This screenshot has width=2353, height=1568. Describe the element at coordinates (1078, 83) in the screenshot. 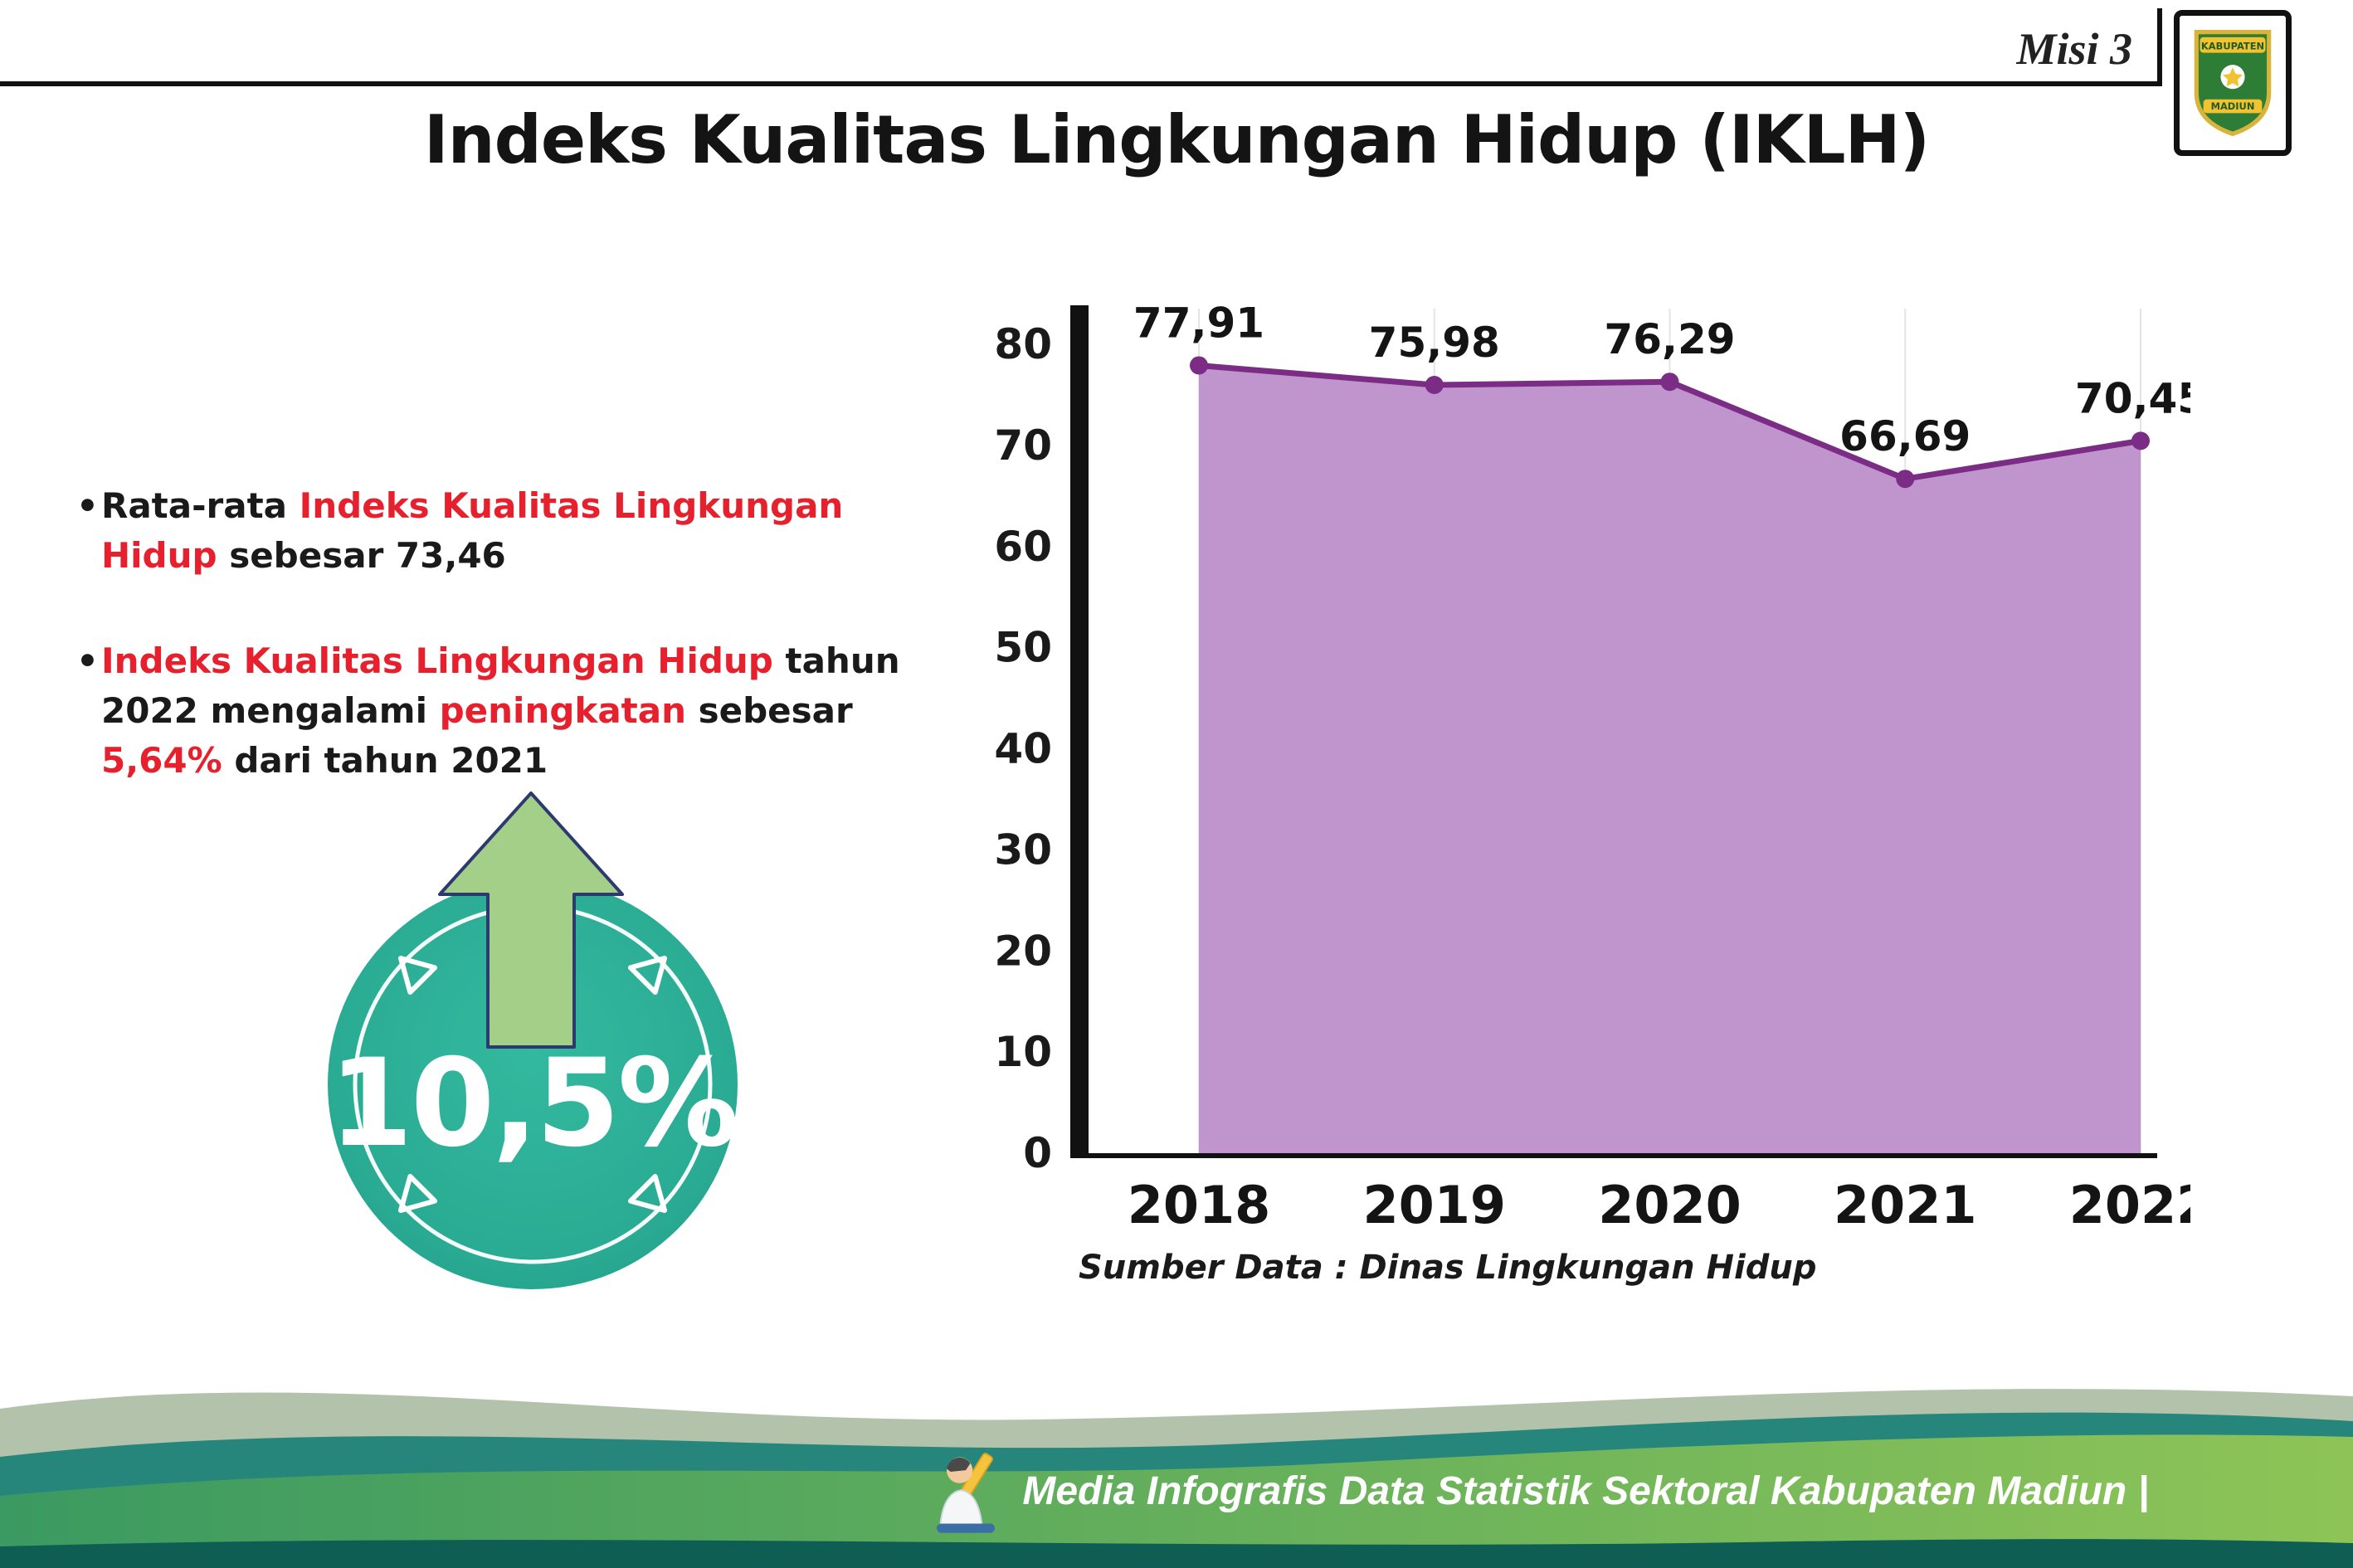

I see `header-rule` at that location.